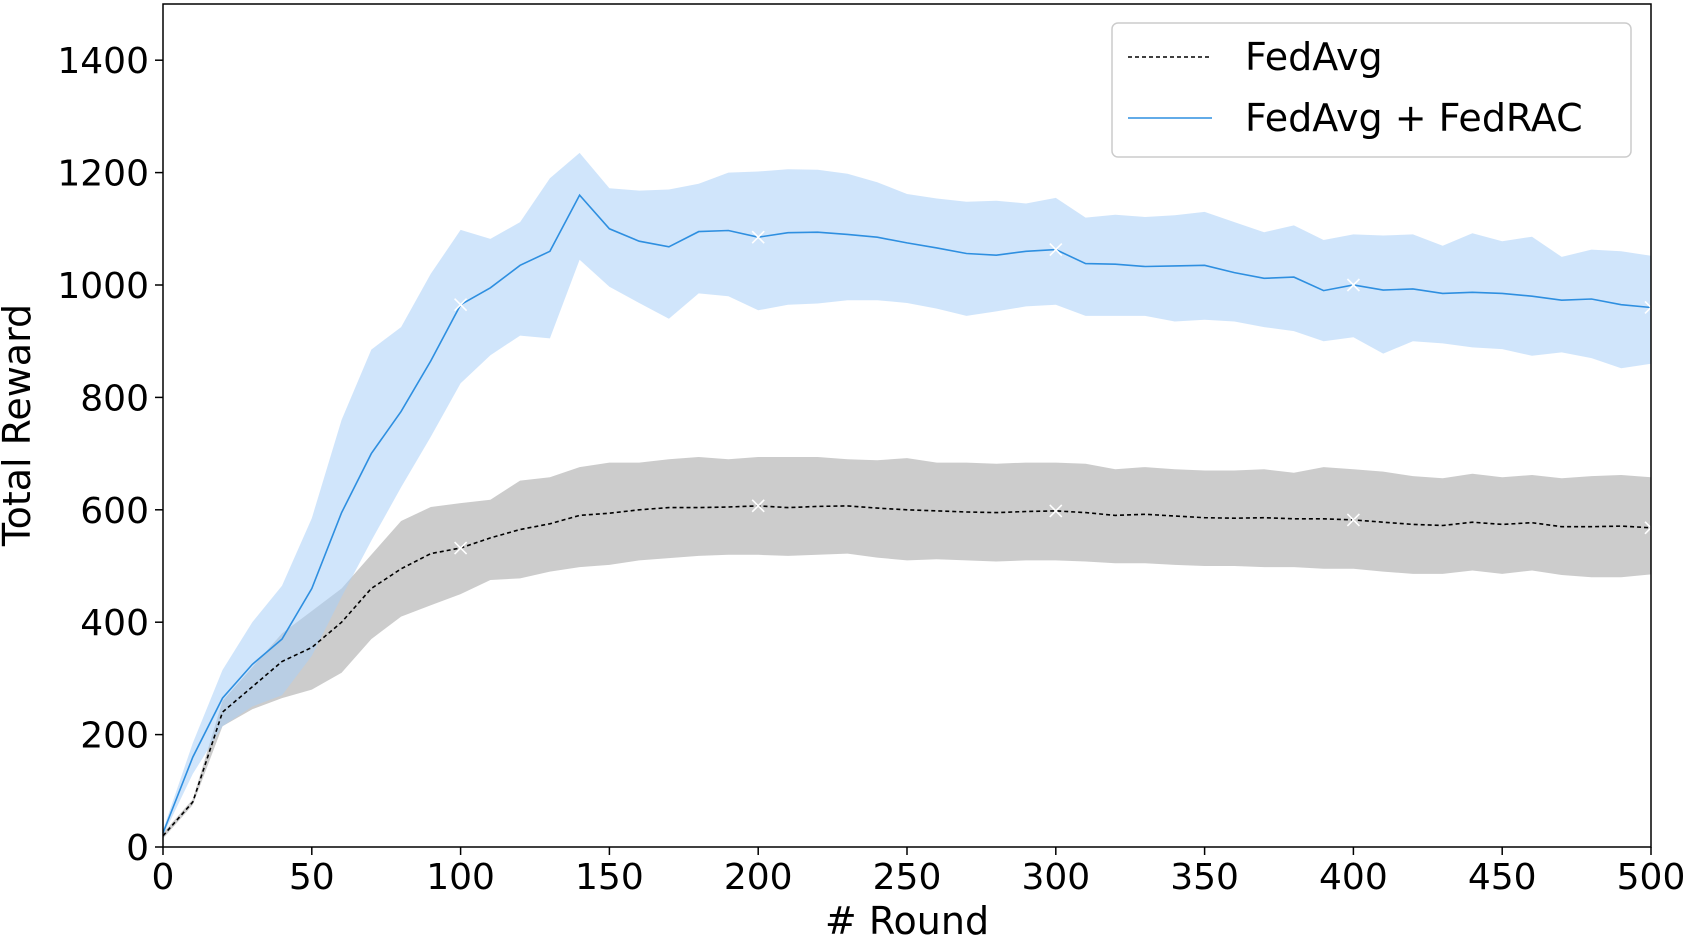 The height and width of the screenshot is (937, 1692). What do you see at coordinates (1651, 877) in the screenshot?
I see `x-tick-label: 500` at bounding box center [1651, 877].